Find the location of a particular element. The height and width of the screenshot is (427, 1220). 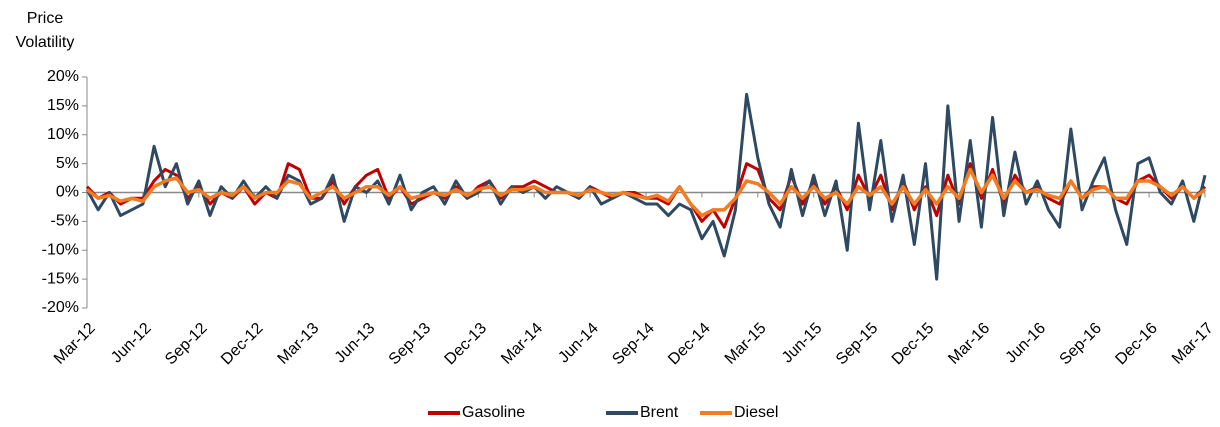

x-tick-label: Jun-12 is located at coordinates (131, 343).